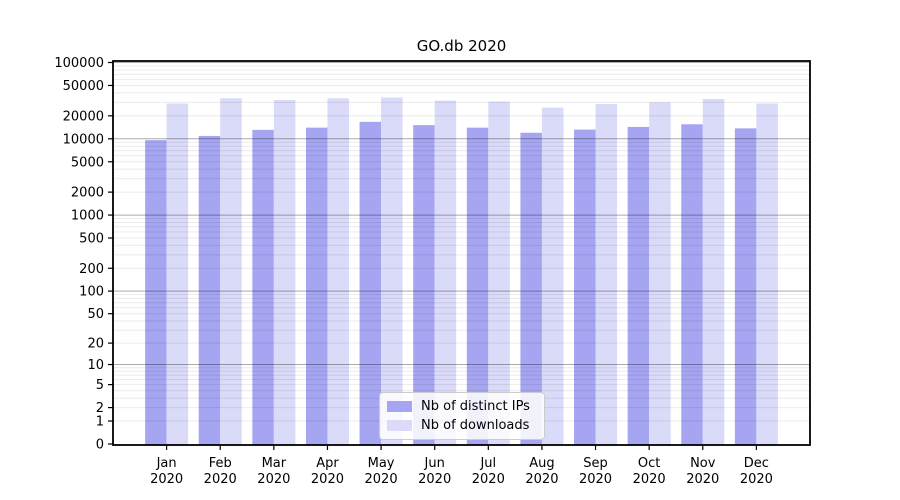 The image size is (900, 500). Describe the element at coordinates (87, 162) in the screenshot. I see `y-tick-label: 5000` at that location.